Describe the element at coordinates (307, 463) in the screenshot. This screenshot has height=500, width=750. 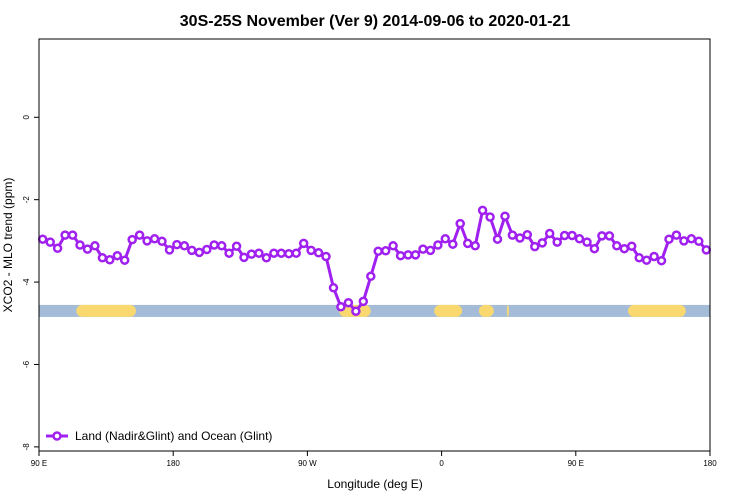
I see `x-tick-label: 90 W` at that location.